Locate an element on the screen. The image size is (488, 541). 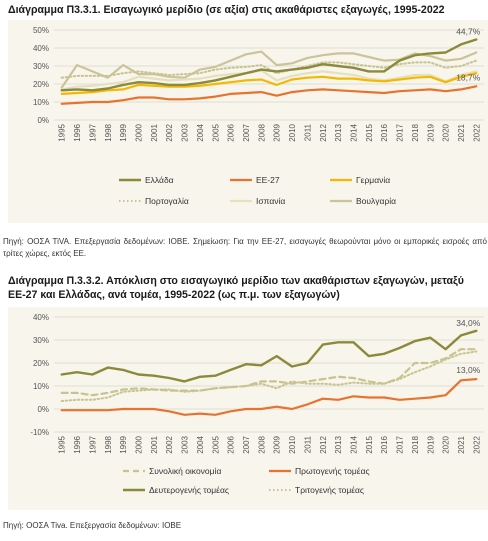
chart1-xtick-label: 2007 is located at coordinates (246, 132).